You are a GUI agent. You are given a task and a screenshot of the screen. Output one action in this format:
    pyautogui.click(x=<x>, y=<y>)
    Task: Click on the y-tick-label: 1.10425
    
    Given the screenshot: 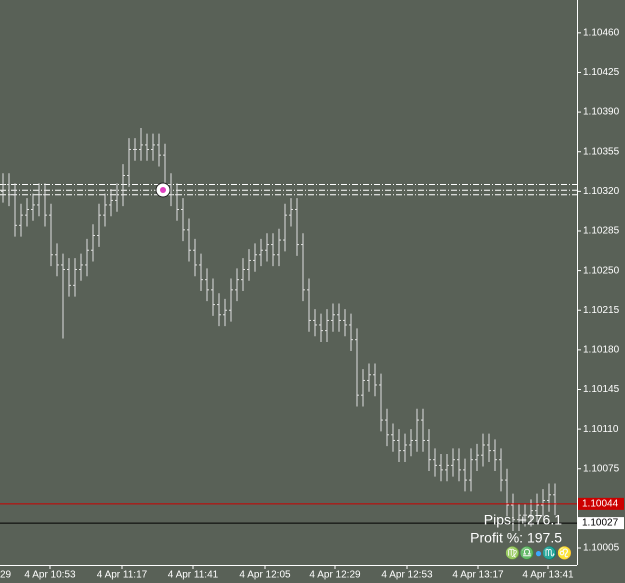 What is the action you would take?
    pyautogui.click(x=601, y=72)
    